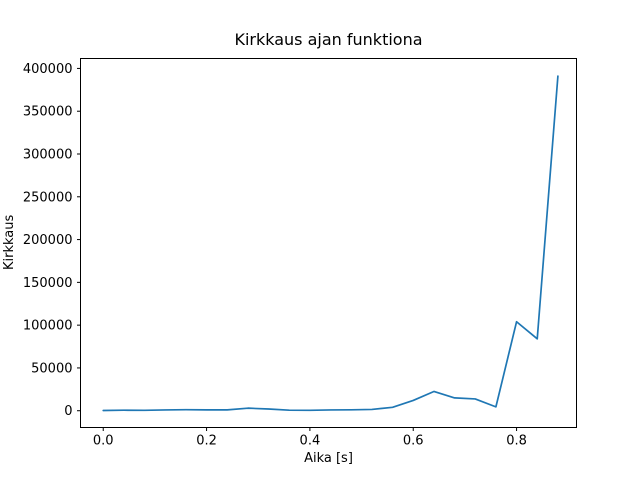 This screenshot has width=640, height=480. What do you see at coordinates (48, 240) in the screenshot?
I see `y-tick-label: 200000` at bounding box center [48, 240].